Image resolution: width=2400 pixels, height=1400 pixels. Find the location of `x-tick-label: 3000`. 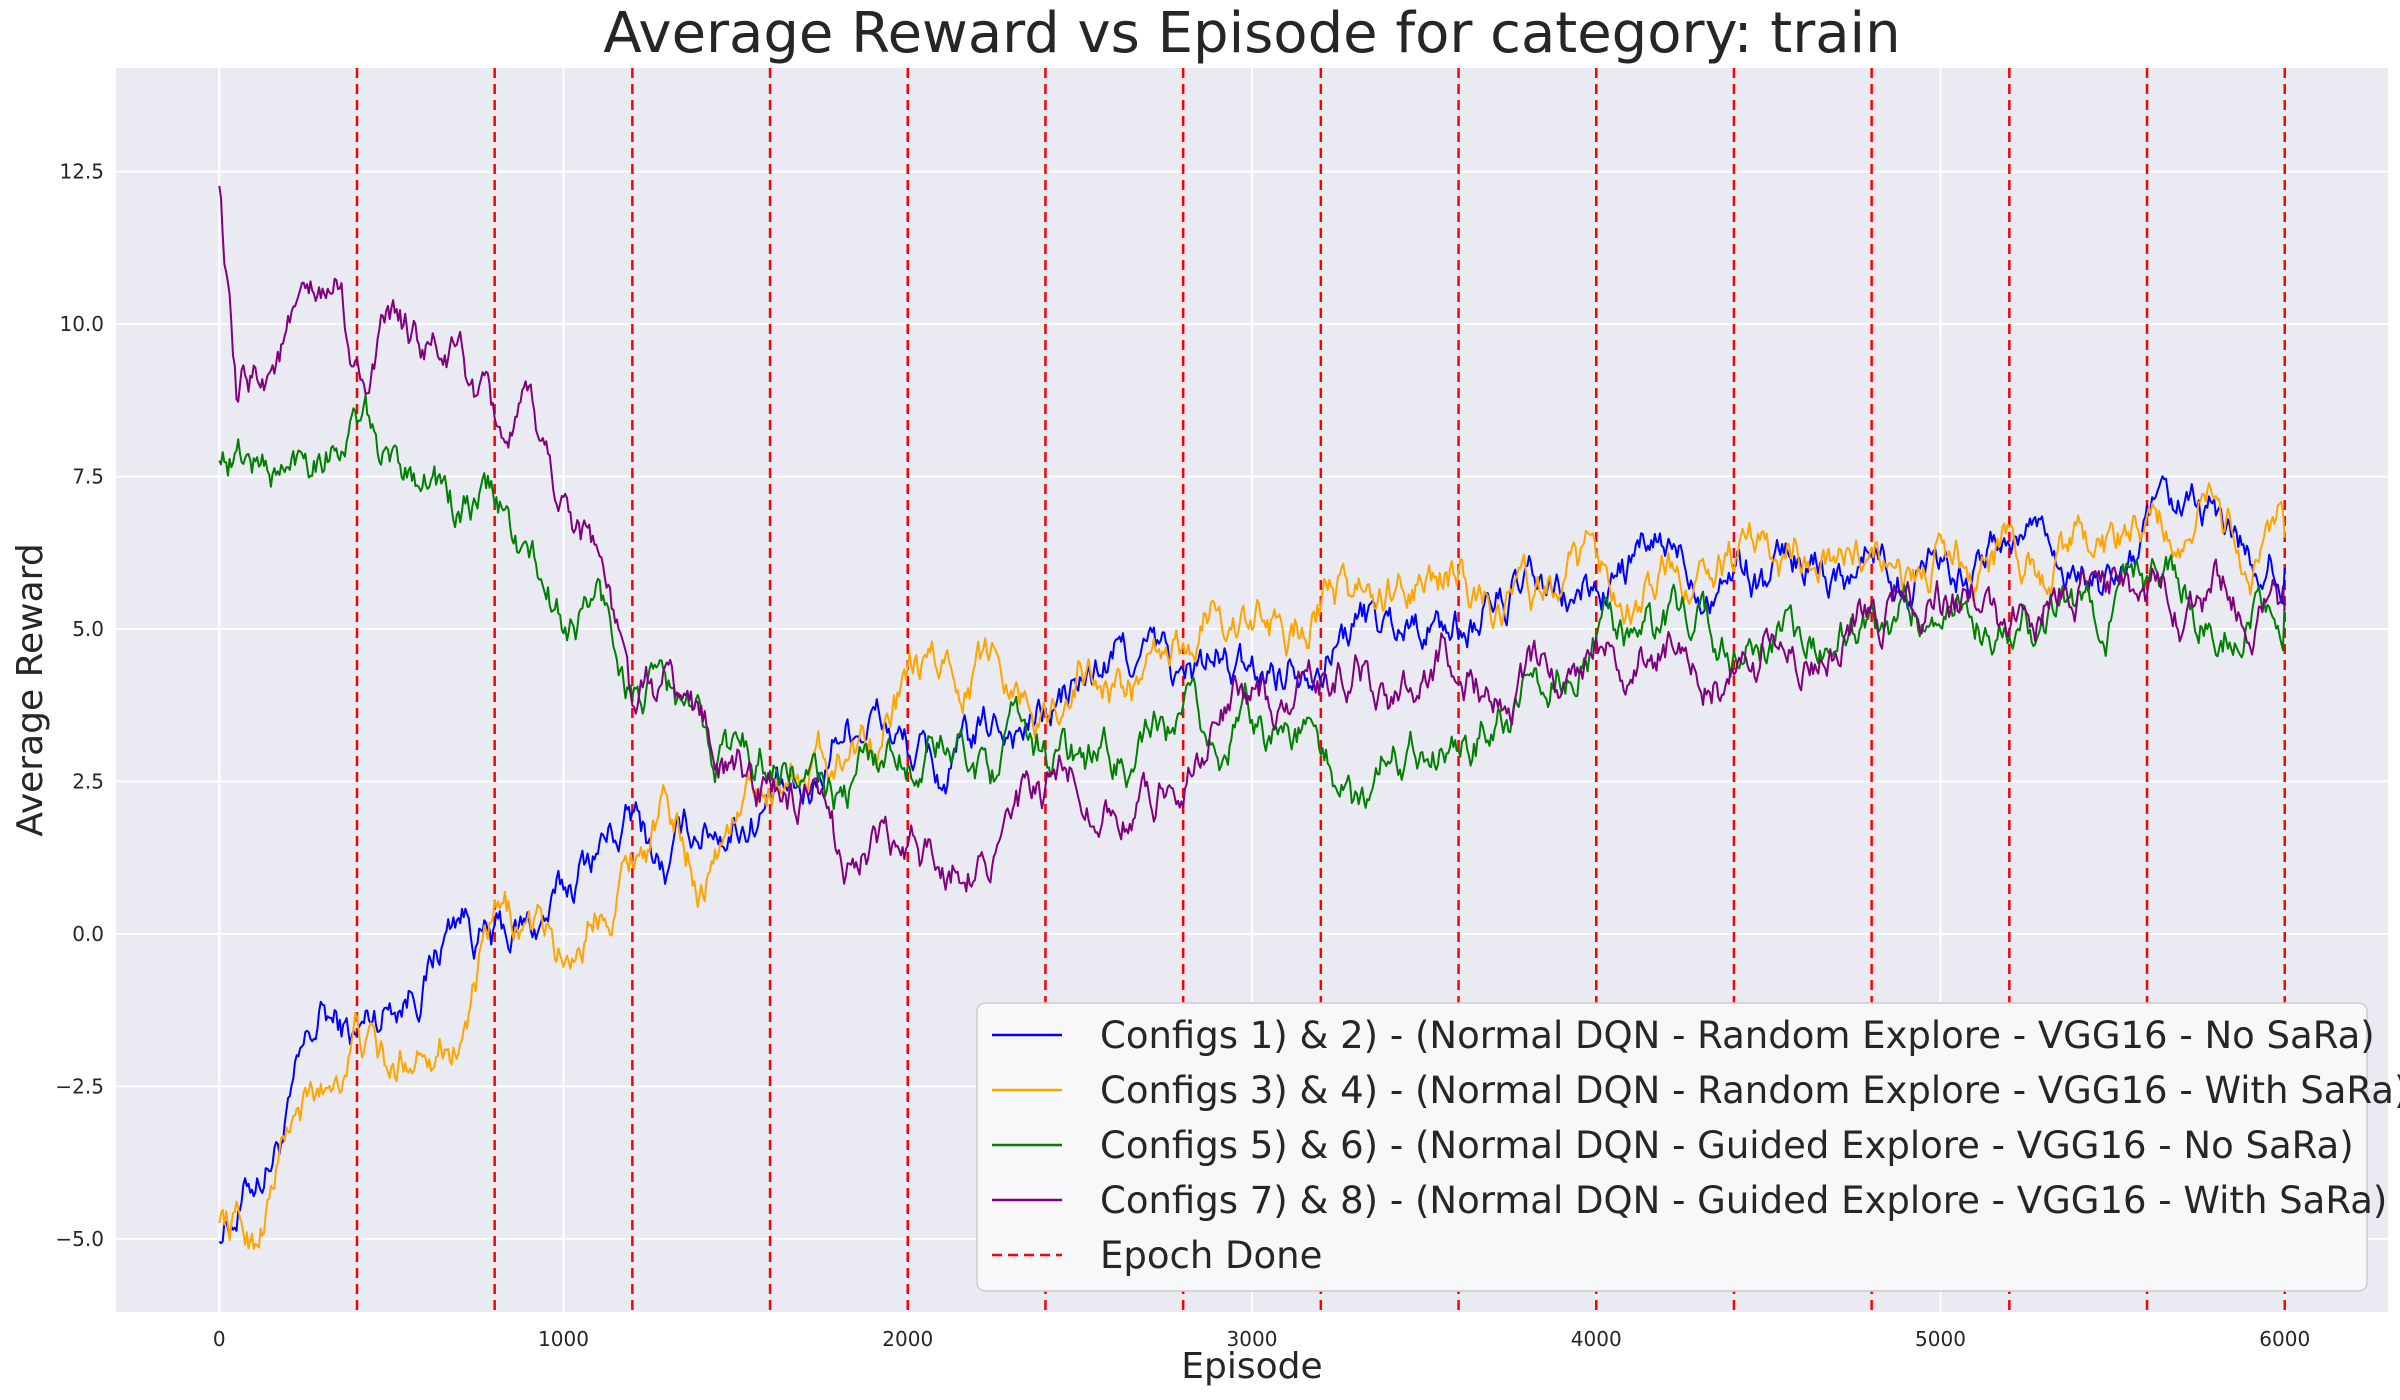

x-tick-label: 3000 is located at coordinates (1252, 1339).